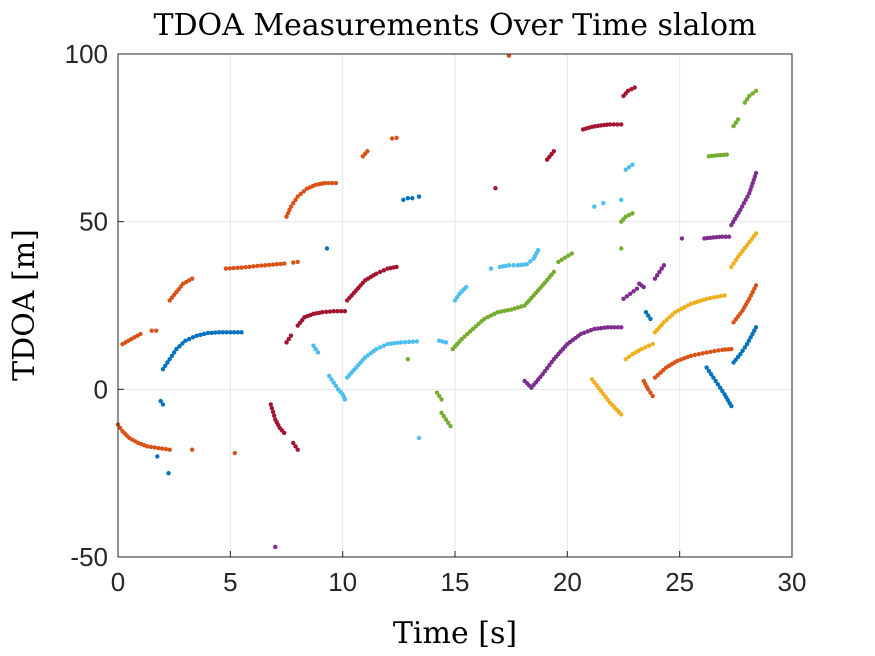  What do you see at coordinates (118, 582) in the screenshot?
I see `x-tick-label: 0` at bounding box center [118, 582].